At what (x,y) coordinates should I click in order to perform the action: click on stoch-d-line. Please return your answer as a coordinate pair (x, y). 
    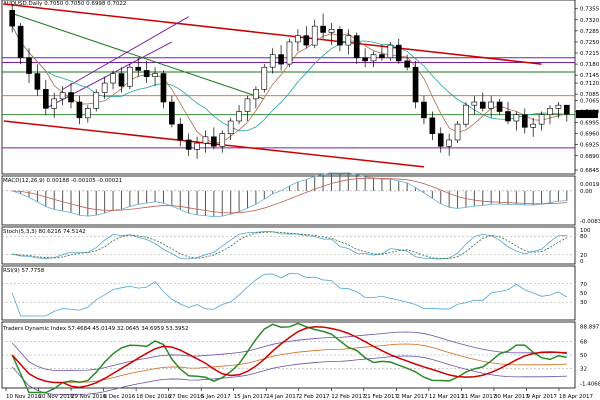
    Looking at the image, I should click on (289, 245).